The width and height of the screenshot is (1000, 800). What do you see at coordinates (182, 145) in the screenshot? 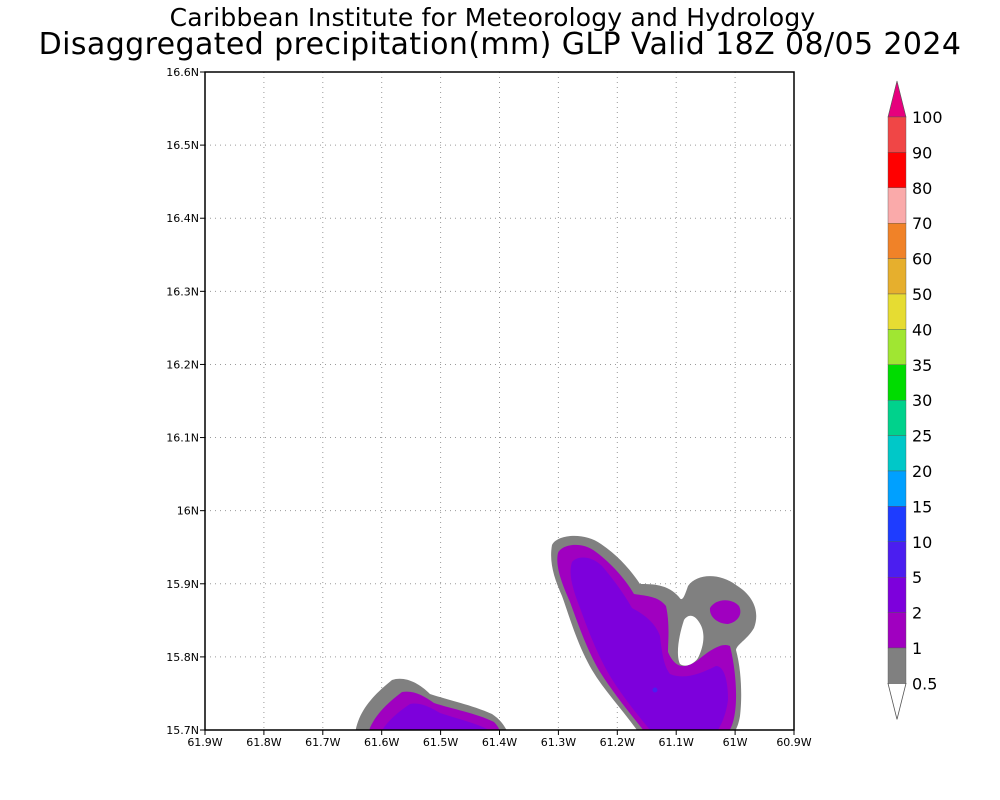
I see `y-tick-label: 16.5N` at bounding box center [182, 145].